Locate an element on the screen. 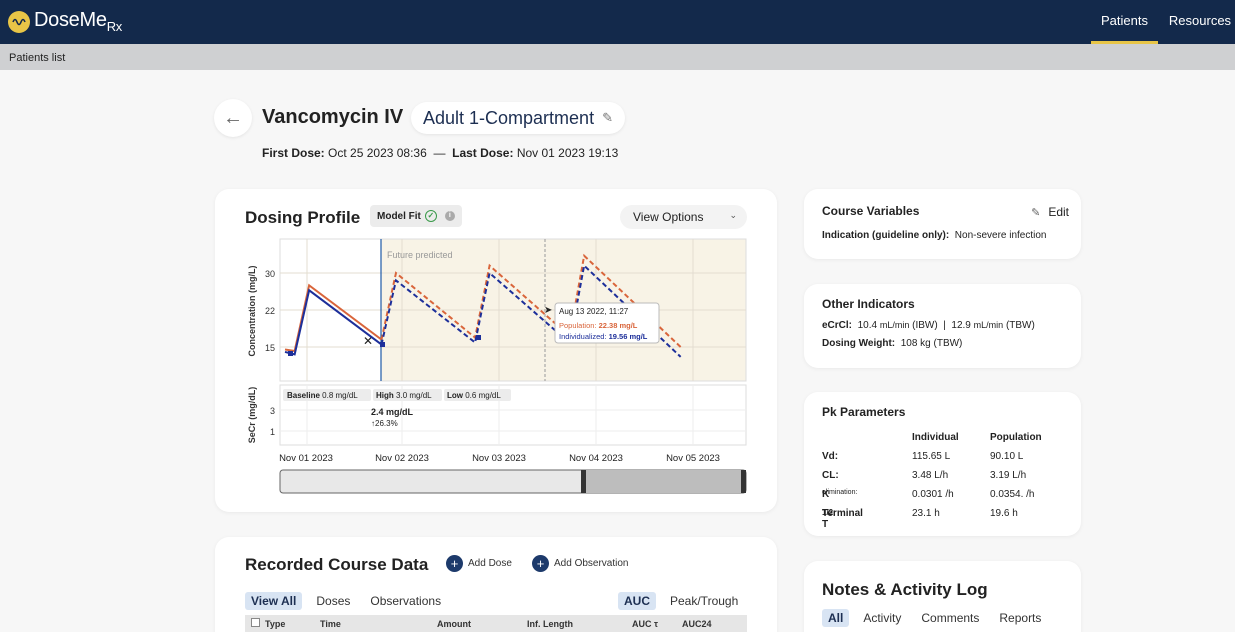 The height and width of the screenshot is (632, 1235). recorded-tabs: View All Doses Observations is located at coordinates (350, 601).